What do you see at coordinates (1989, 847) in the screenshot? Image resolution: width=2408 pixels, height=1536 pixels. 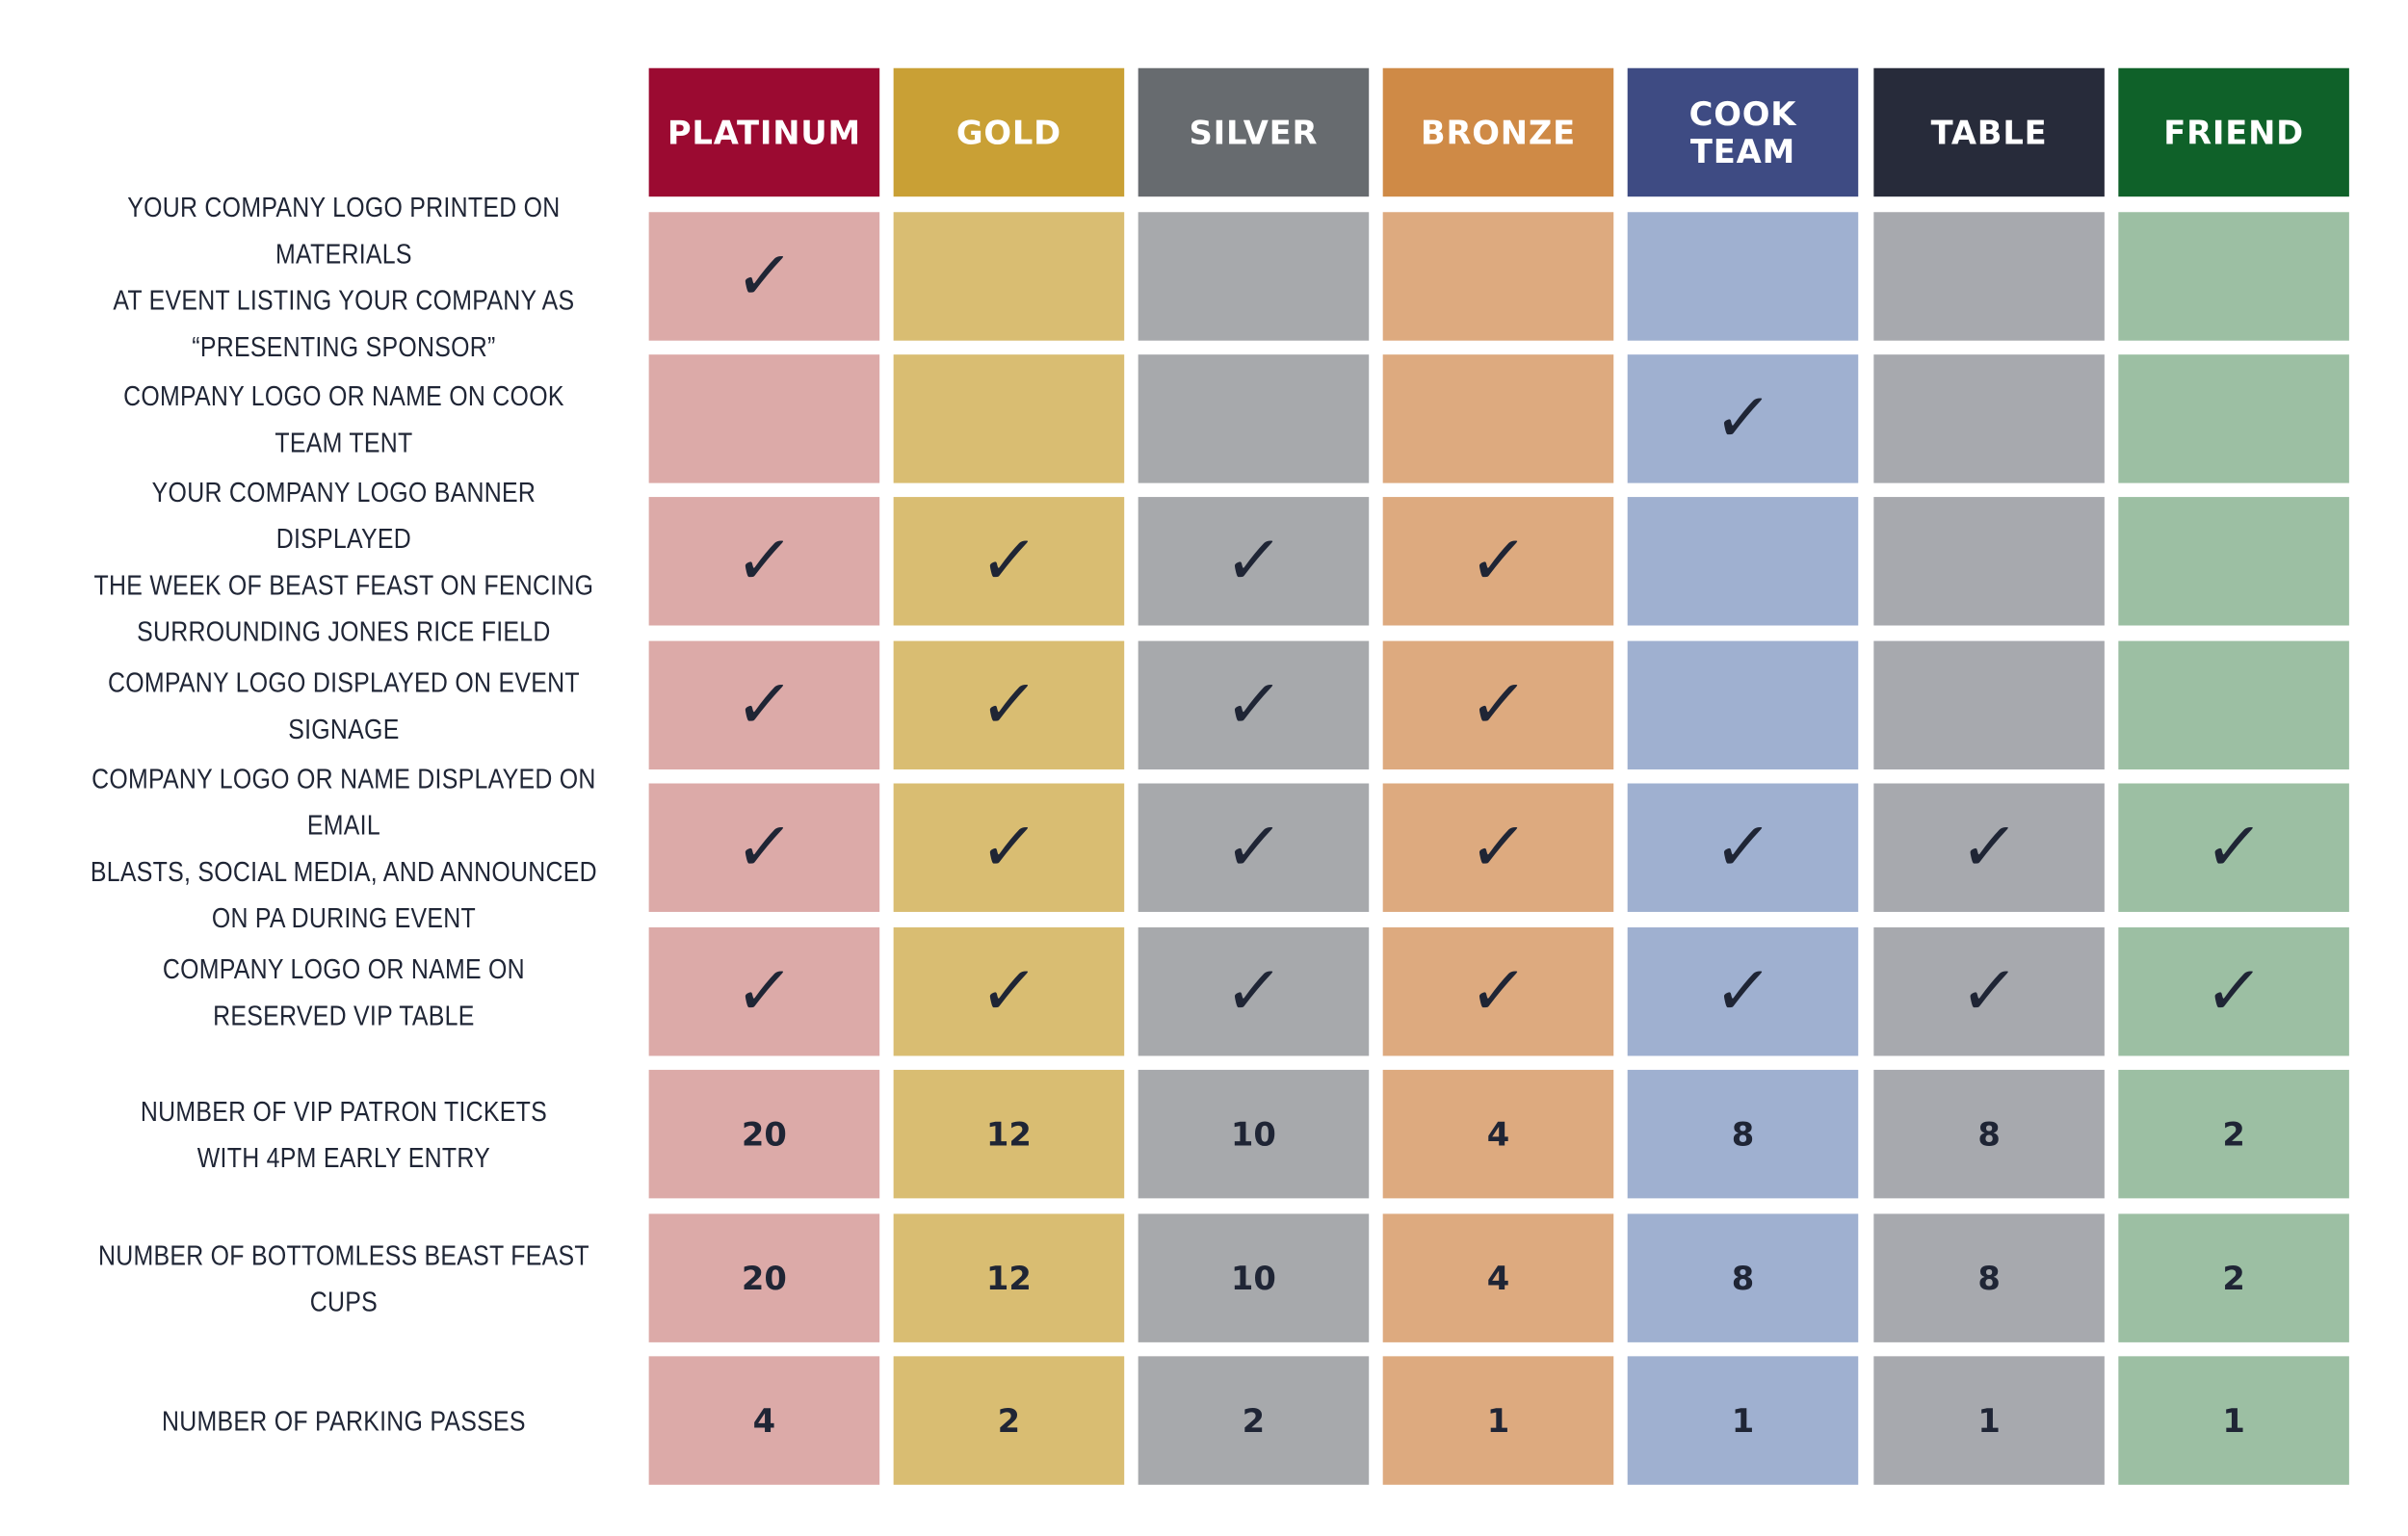 I see `cell-table: ✓` at bounding box center [1989, 847].